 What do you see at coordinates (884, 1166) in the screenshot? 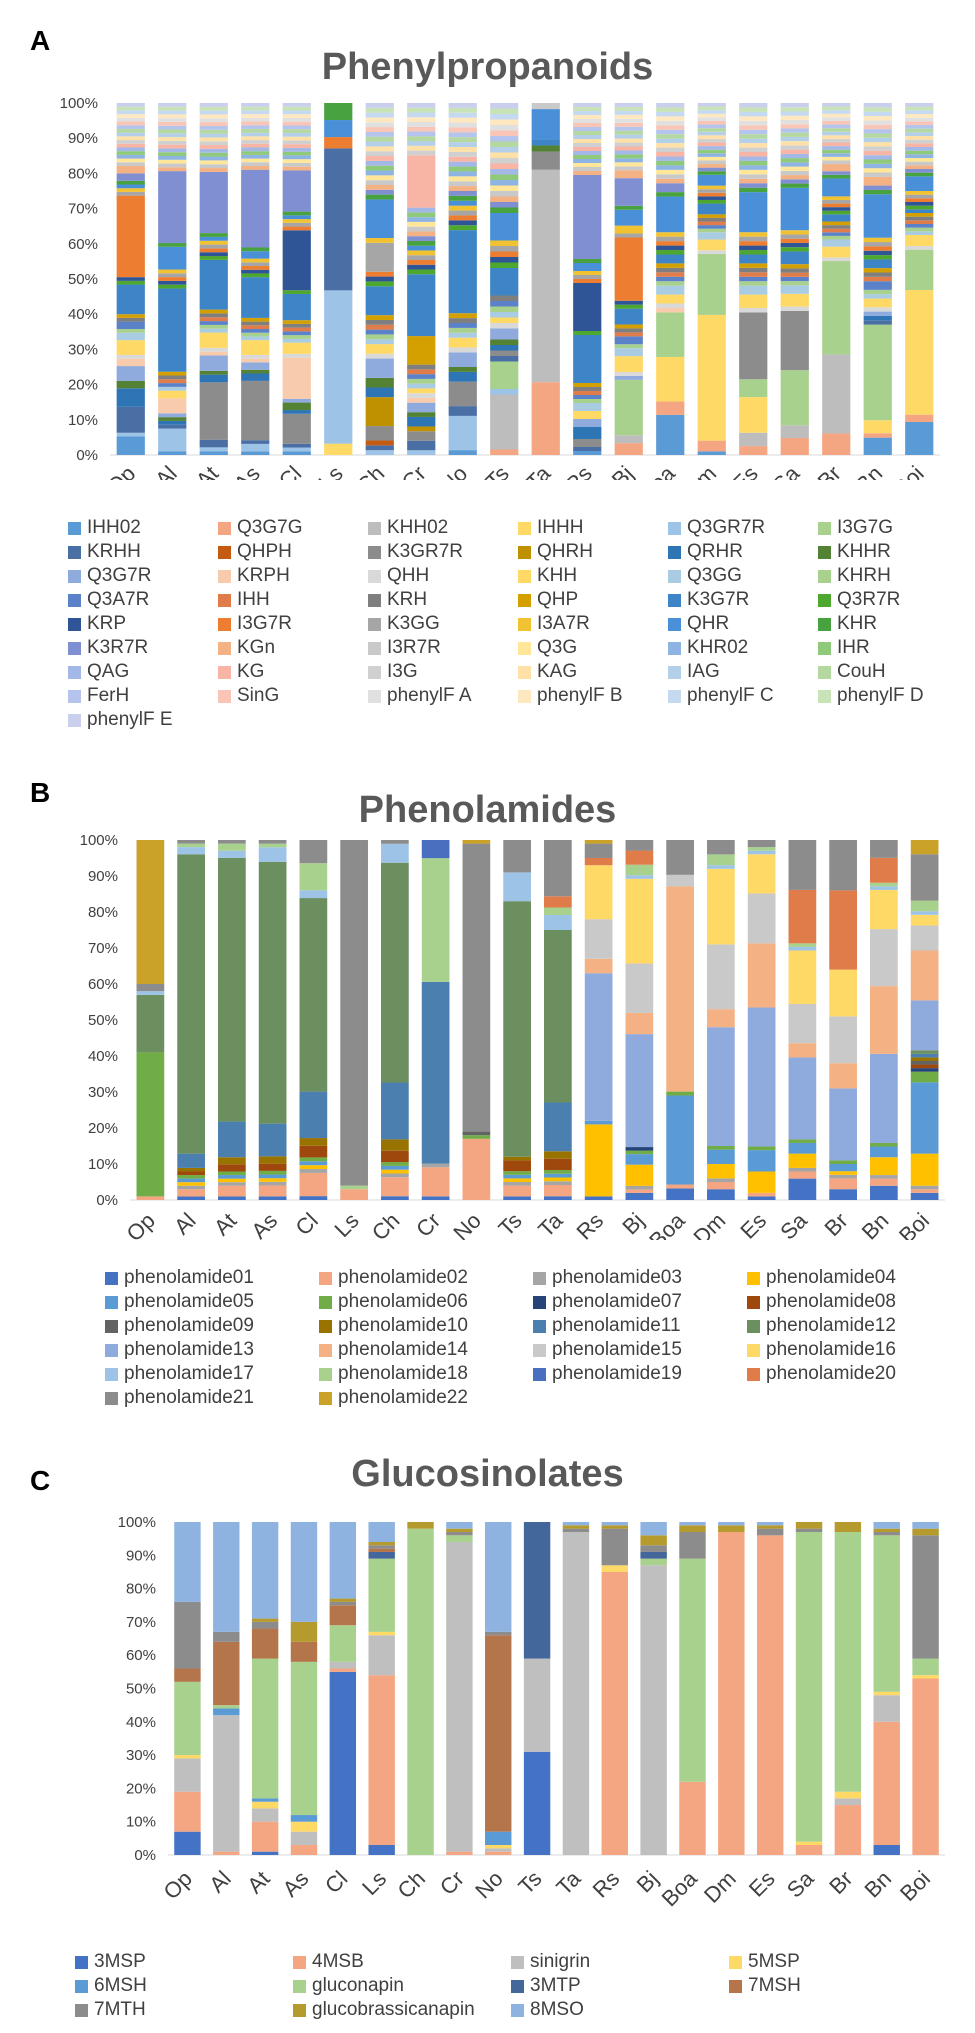
I see `bar-segment-Bn-phenolamide04` at bounding box center [884, 1166].